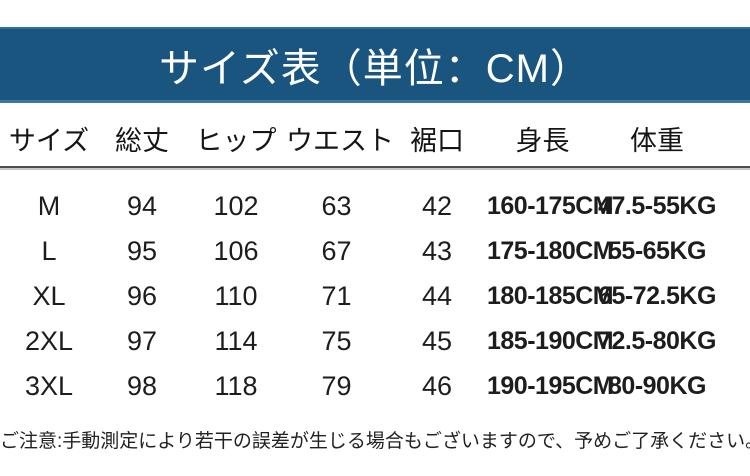 This screenshot has width=750, height=476. I want to click on table-cell: 94, so click(142, 206).